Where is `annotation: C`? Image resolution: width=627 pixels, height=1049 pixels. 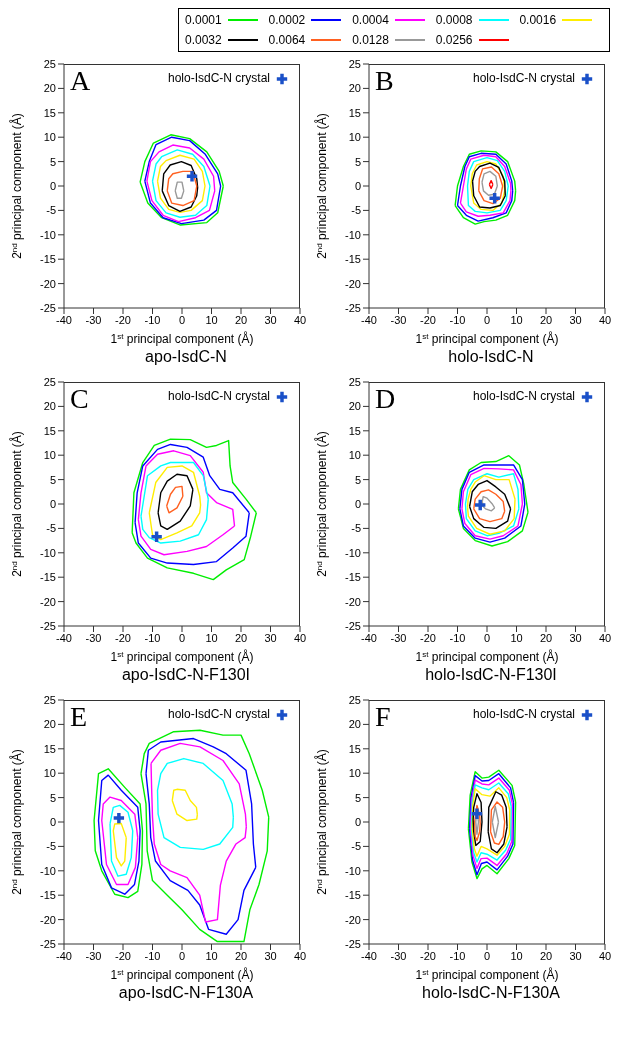 annotation: C is located at coordinates (79, 398).